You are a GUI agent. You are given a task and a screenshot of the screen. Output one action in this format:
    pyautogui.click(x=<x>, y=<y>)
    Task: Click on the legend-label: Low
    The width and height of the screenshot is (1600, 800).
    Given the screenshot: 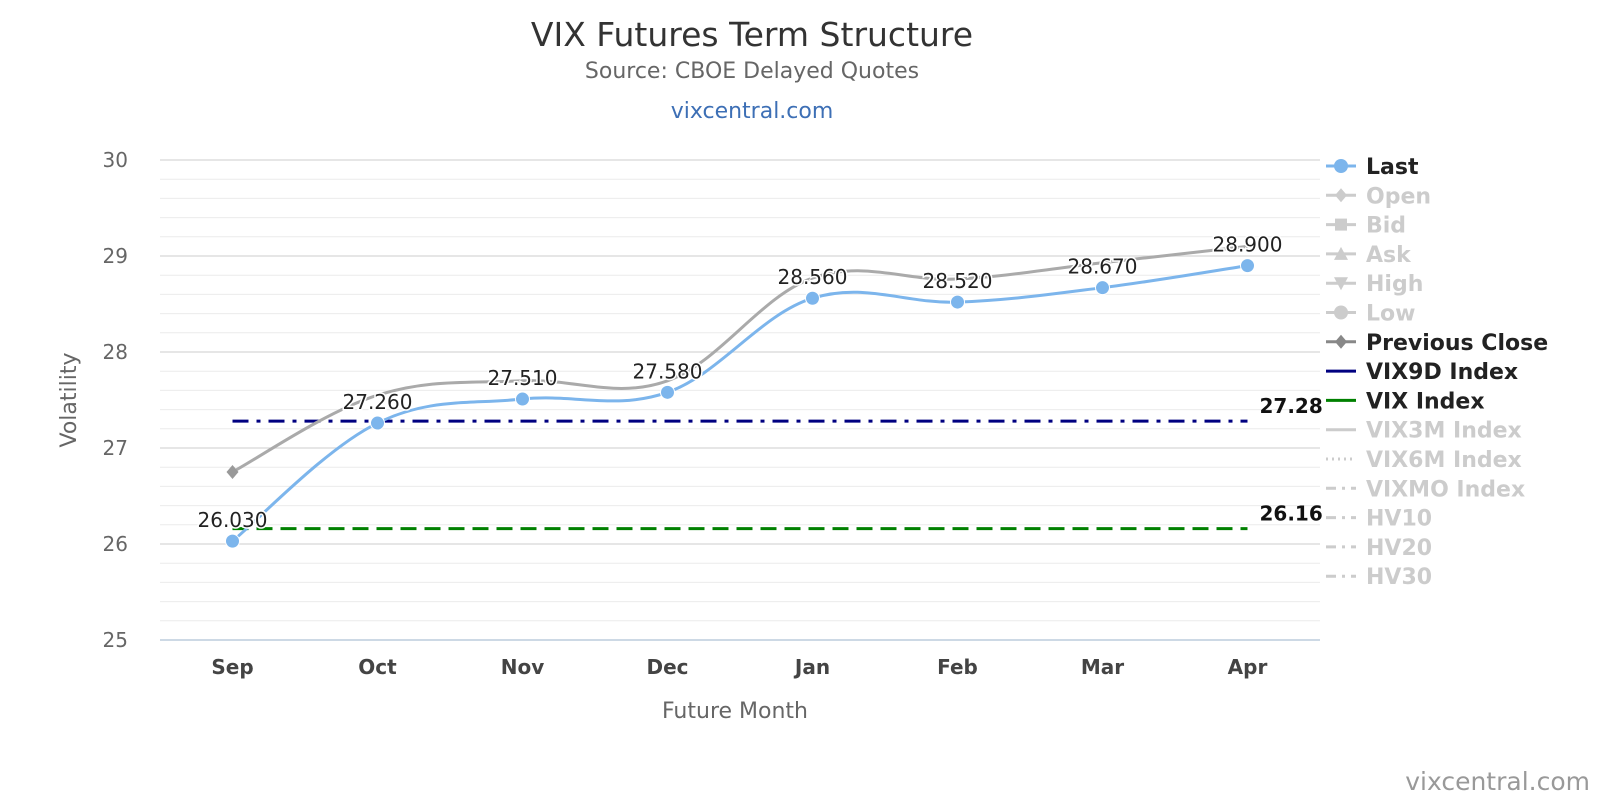 What is the action you would take?
    pyautogui.click(x=1390, y=314)
    